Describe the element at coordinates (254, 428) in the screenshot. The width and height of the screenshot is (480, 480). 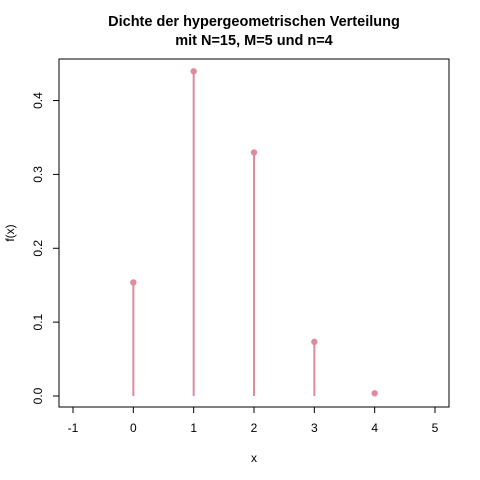
I see `x-tick-label: 2` at that location.